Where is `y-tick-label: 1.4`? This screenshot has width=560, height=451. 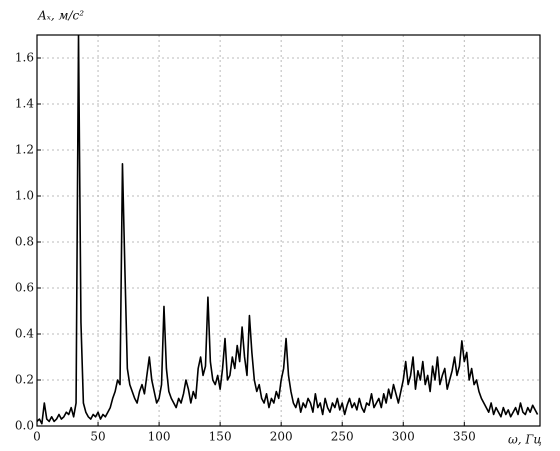 y-tick-label: 1.4 is located at coordinates (24, 104).